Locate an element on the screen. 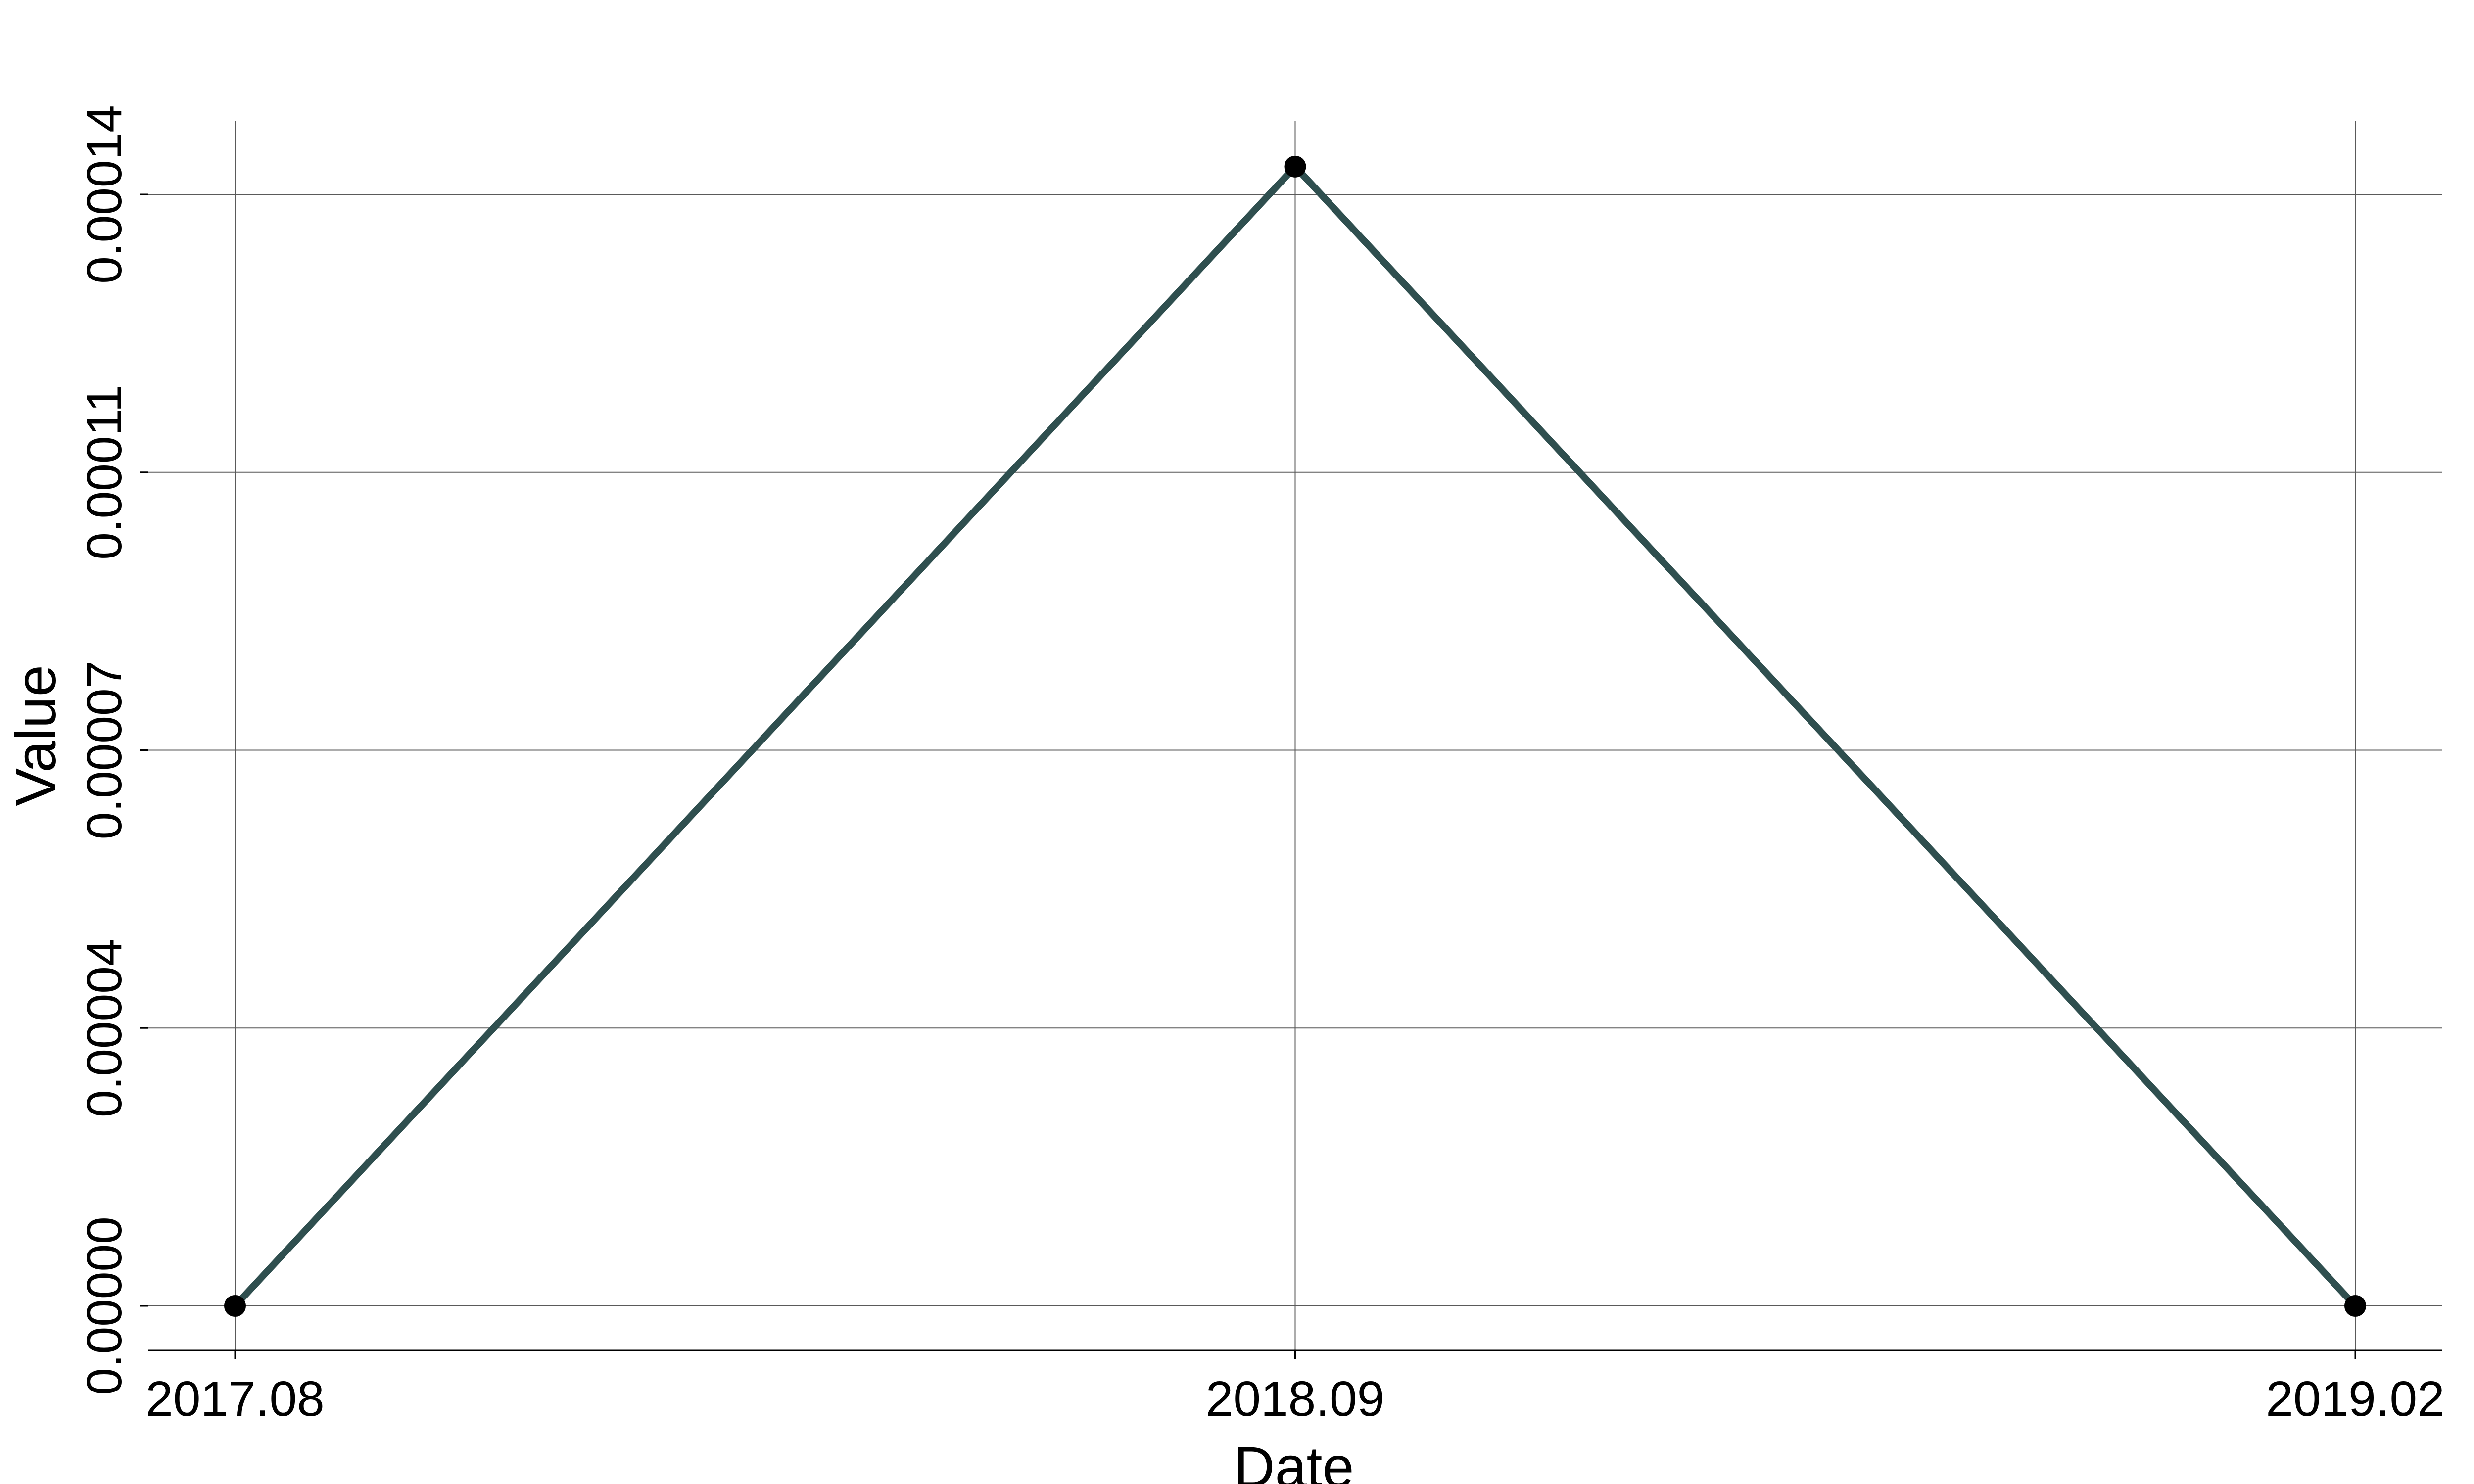 The image size is (2474, 1484). y-tick-label: 0.00011 is located at coordinates (105, 472).